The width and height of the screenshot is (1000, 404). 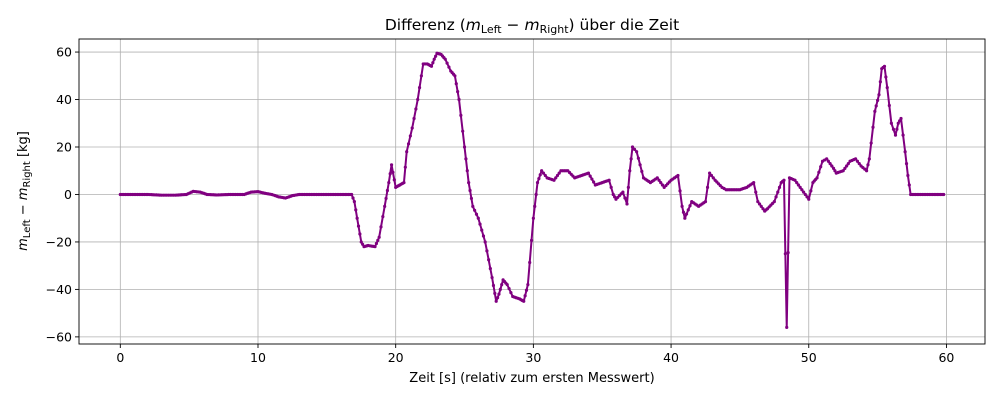 What do you see at coordinates (59, 336) in the screenshot?
I see `y-tick-label: −60` at bounding box center [59, 336].